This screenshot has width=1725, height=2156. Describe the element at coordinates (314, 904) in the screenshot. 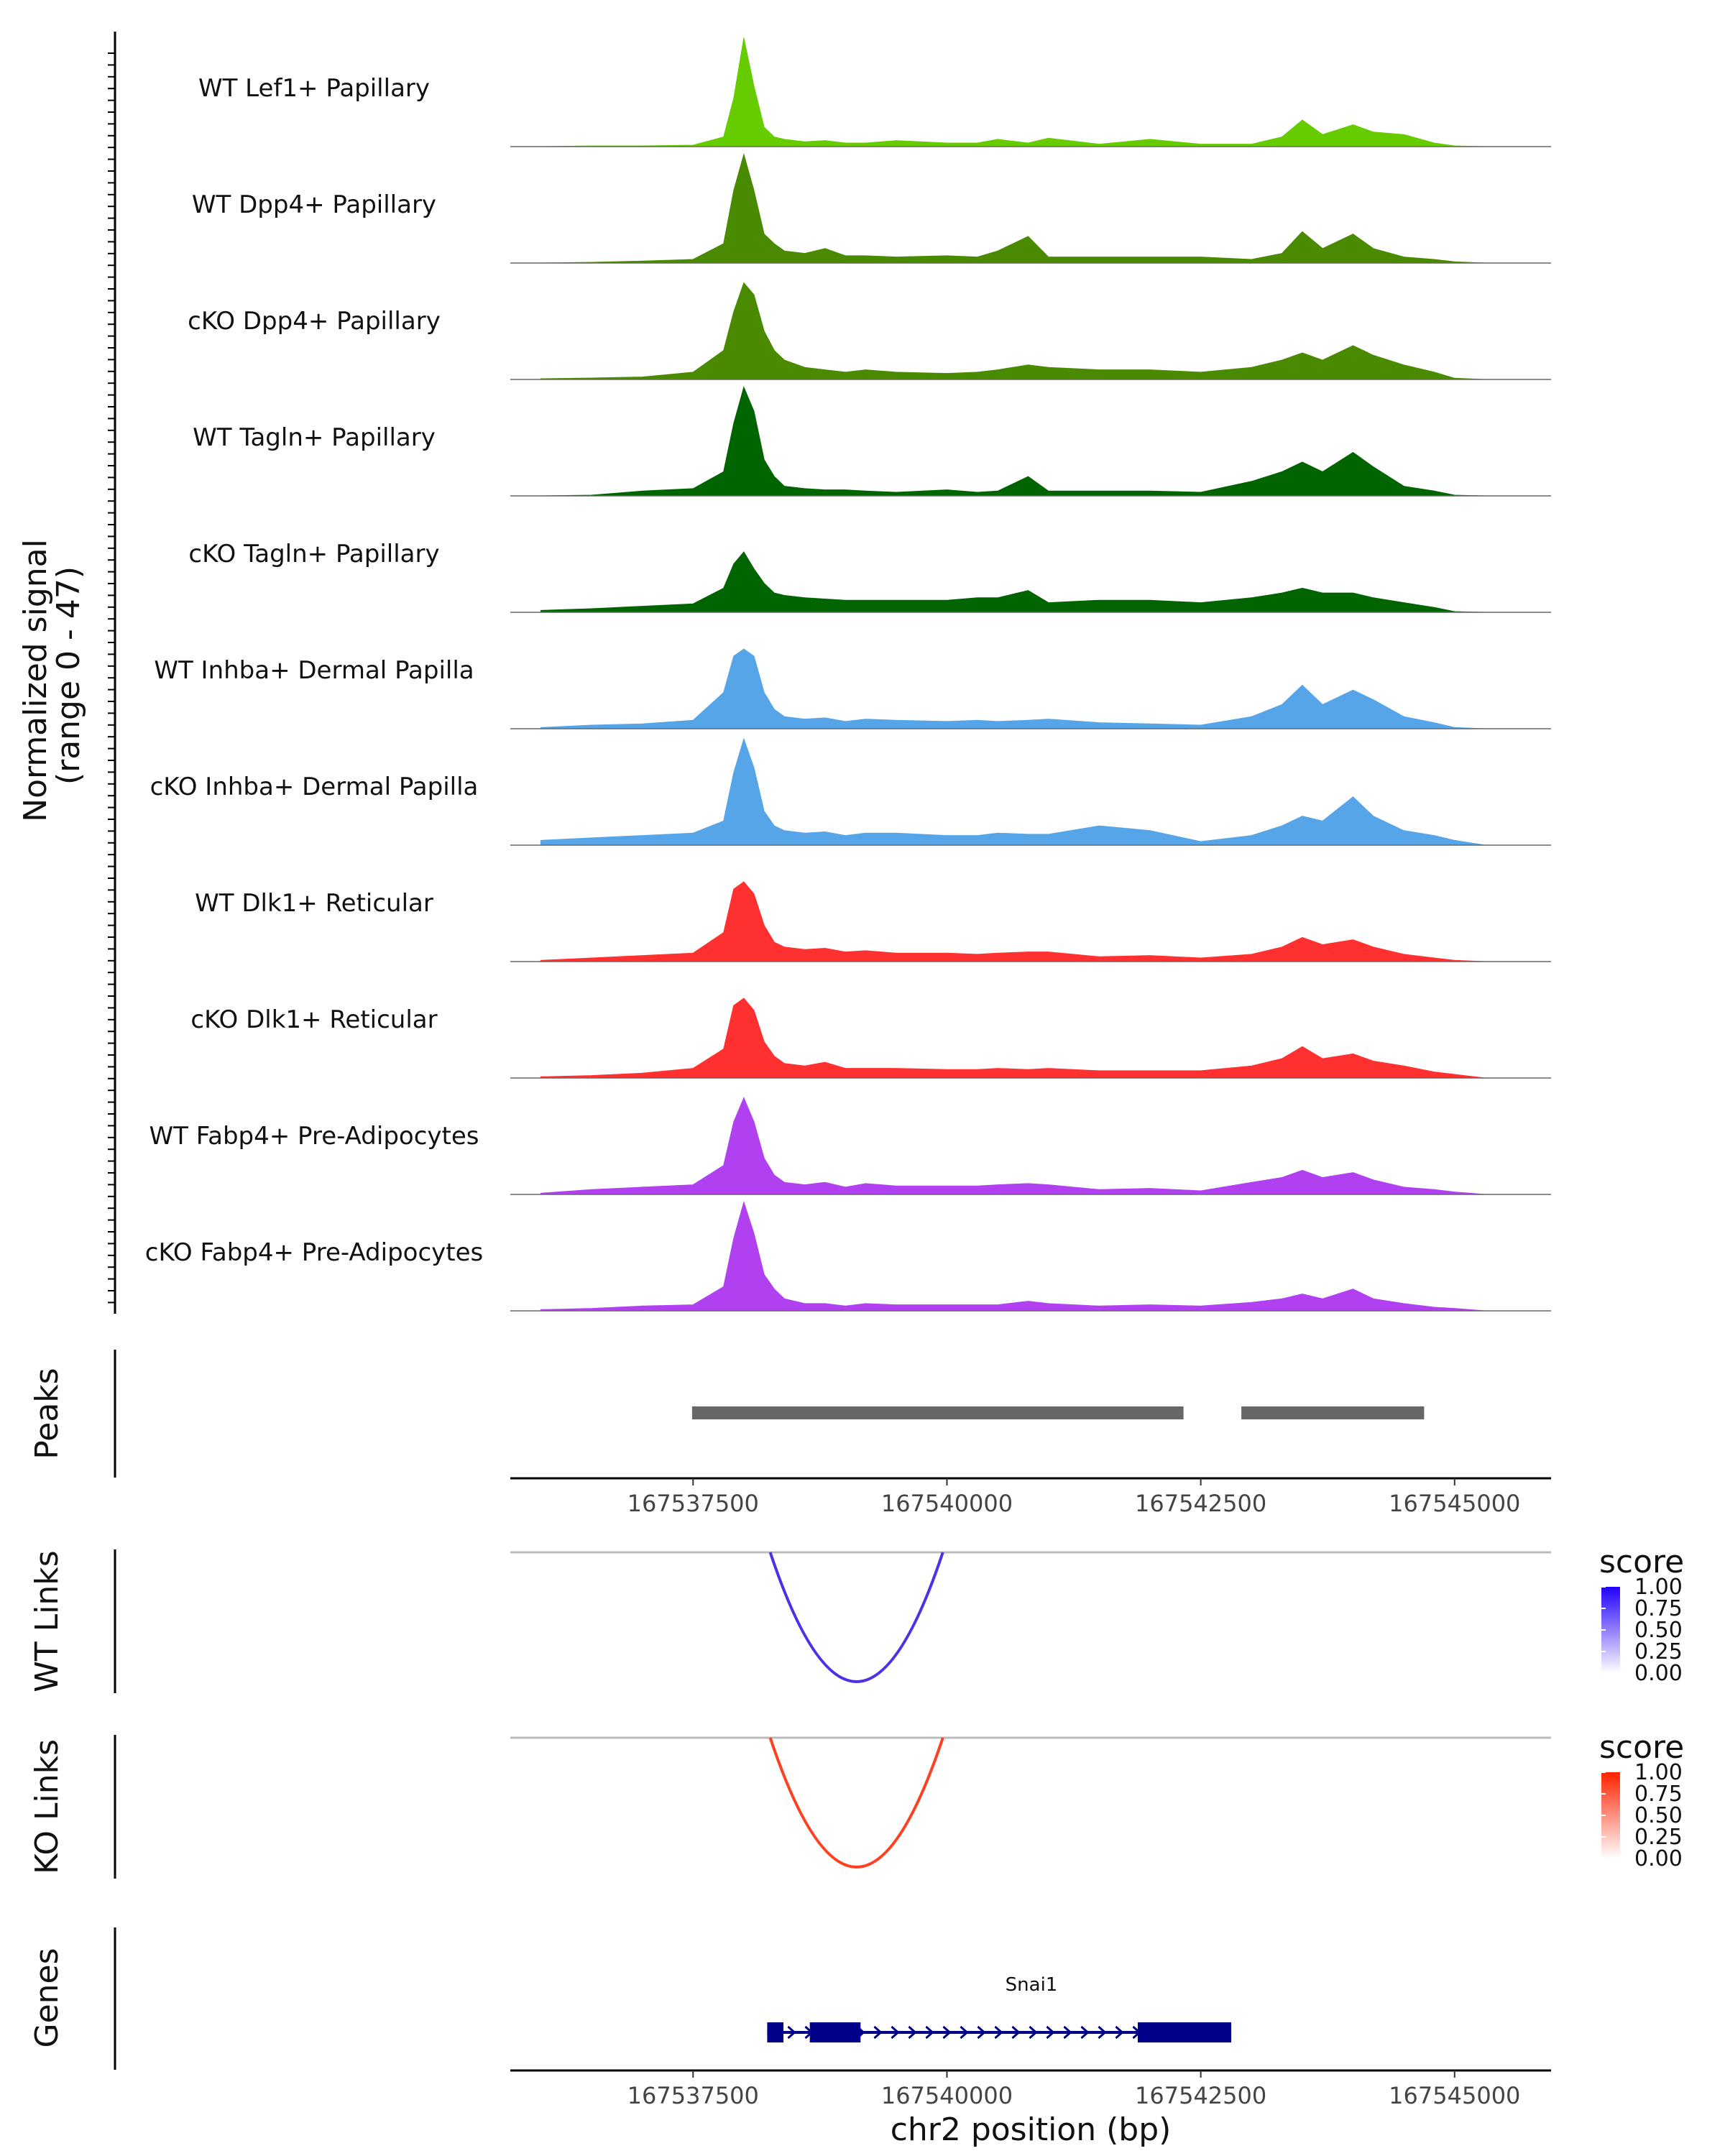

I see `track-label: WT Dlk1+ Reticular` at that location.